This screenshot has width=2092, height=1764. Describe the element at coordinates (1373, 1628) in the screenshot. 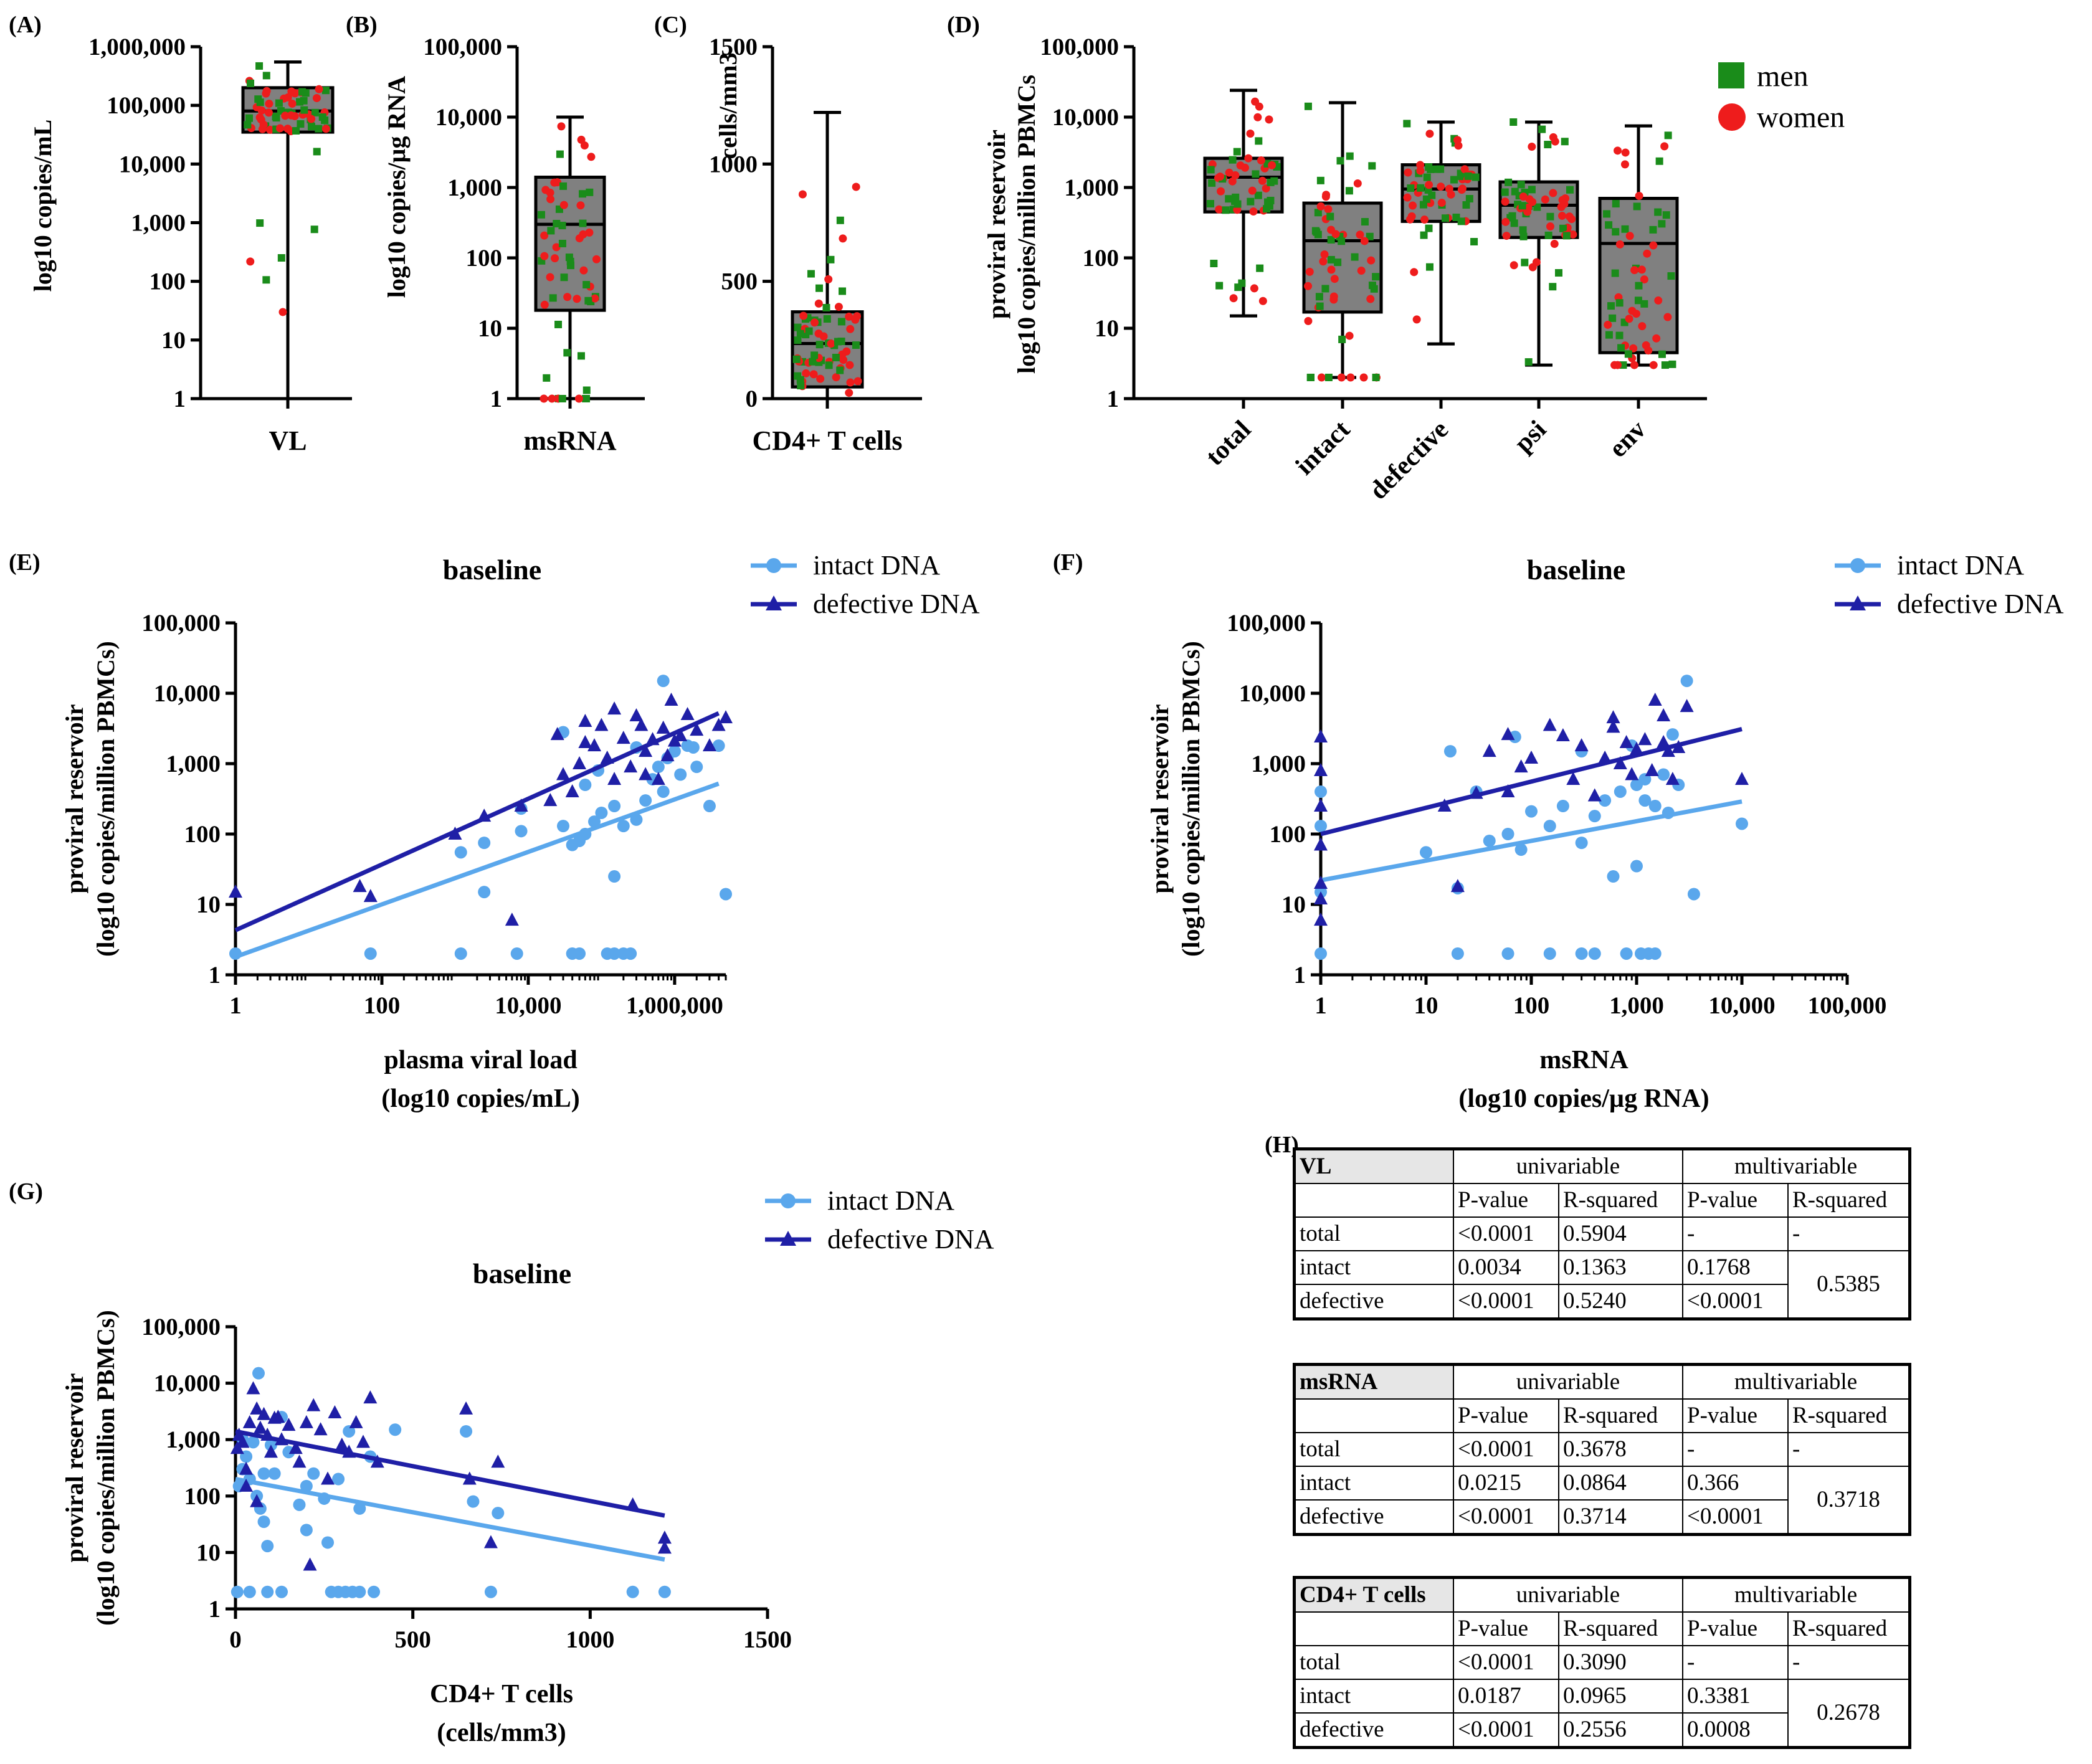

I see `blank-cell` at that location.